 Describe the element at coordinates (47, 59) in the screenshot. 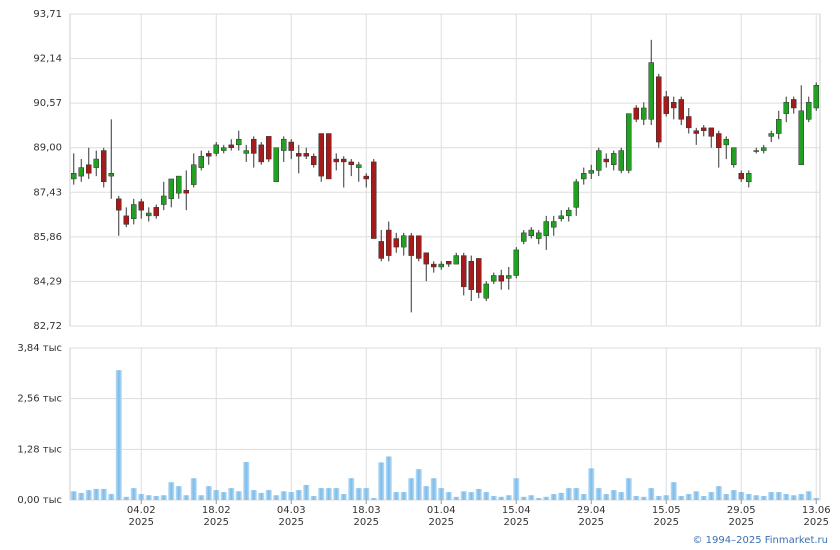

I see `y-tick-label: 92,14` at that location.